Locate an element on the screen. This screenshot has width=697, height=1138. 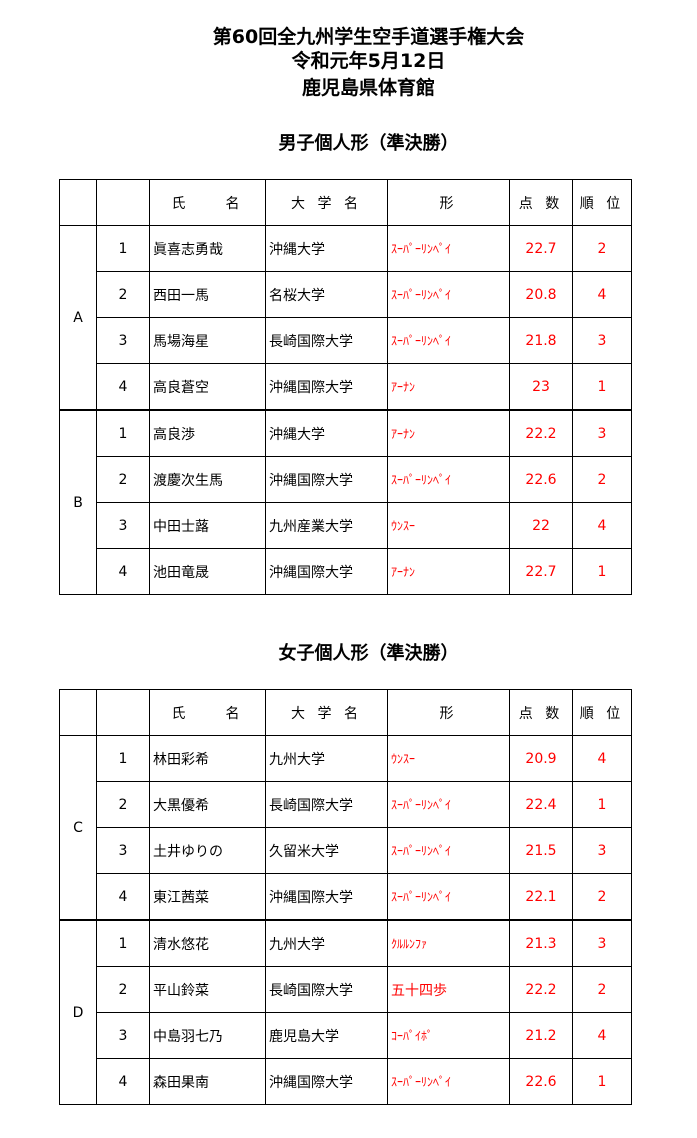
event-title: 第60回全九州学生空手道選手権大会 is located at coordinates (368, 37).